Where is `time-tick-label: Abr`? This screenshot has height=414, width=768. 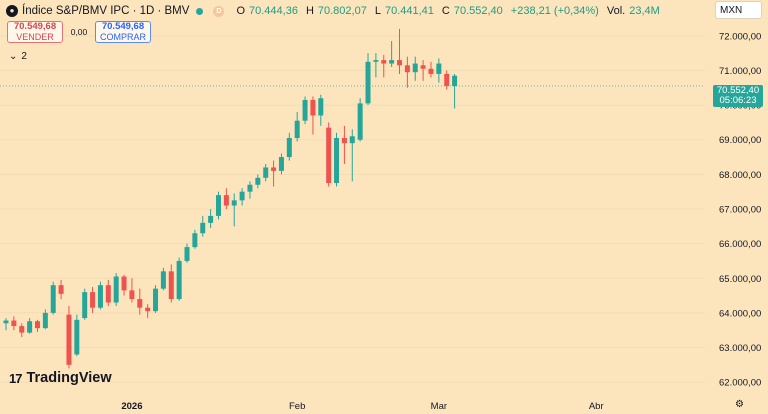 time-tick-label: Abr is located at coordinates (596, 406).